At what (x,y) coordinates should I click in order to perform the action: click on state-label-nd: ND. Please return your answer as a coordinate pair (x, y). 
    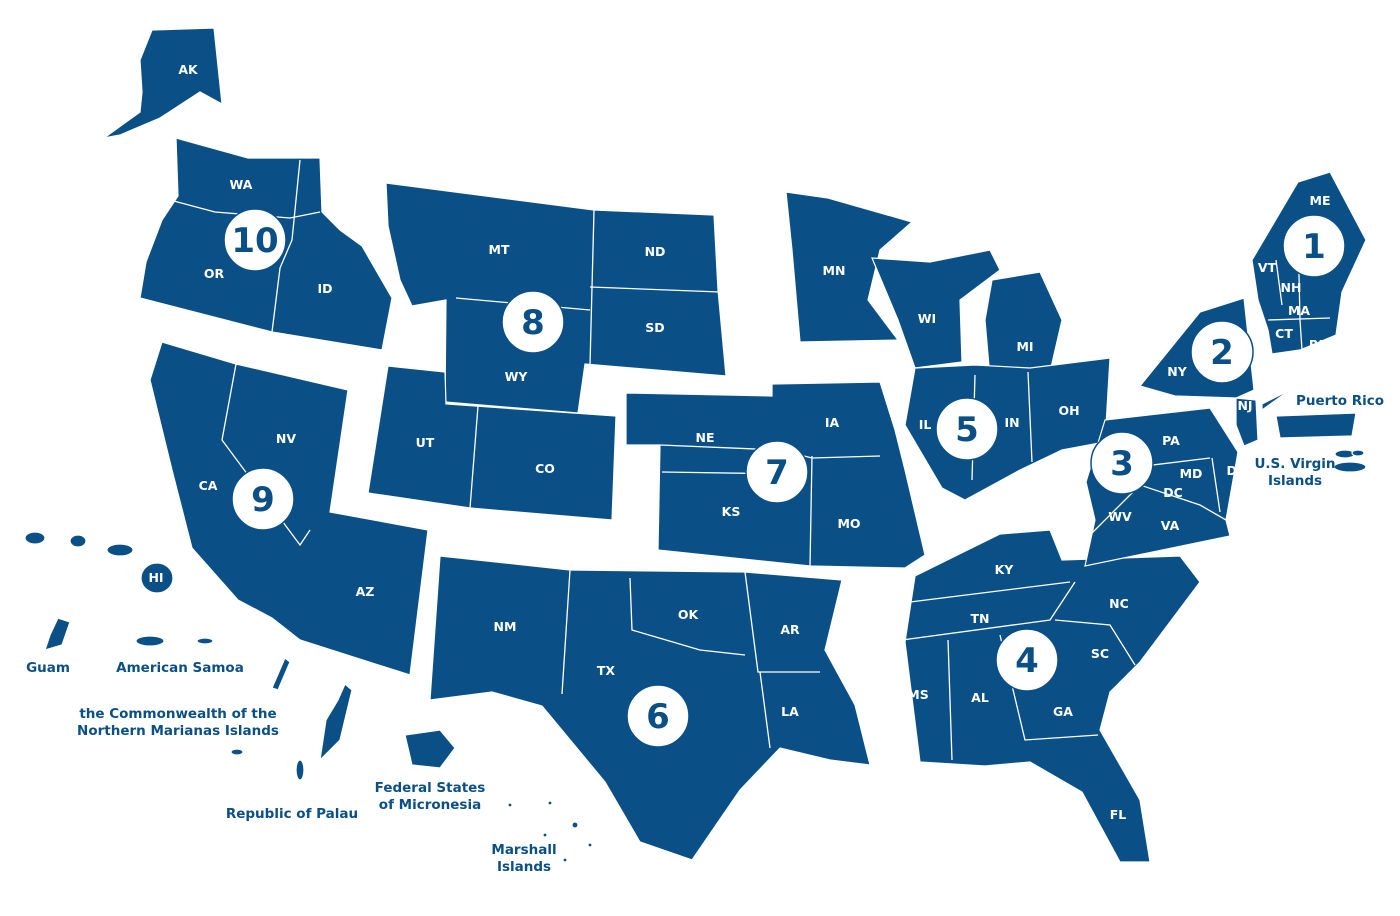
    Looking at the image, I should click on (655, 251).